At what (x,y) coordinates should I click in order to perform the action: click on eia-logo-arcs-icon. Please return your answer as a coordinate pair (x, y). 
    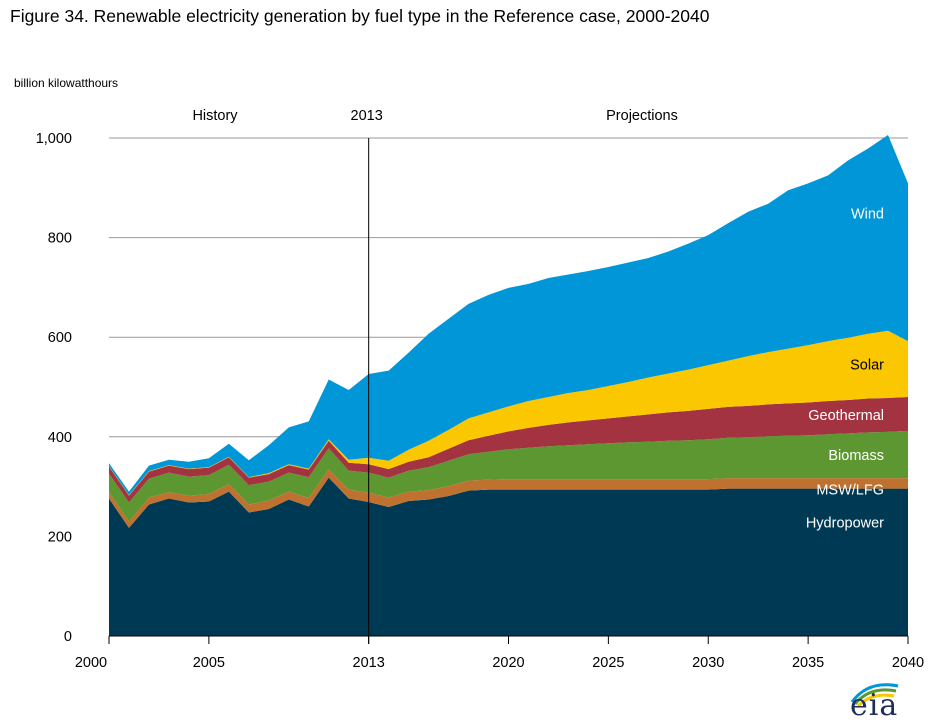
    Looking at the image, I should click on (874, 695).